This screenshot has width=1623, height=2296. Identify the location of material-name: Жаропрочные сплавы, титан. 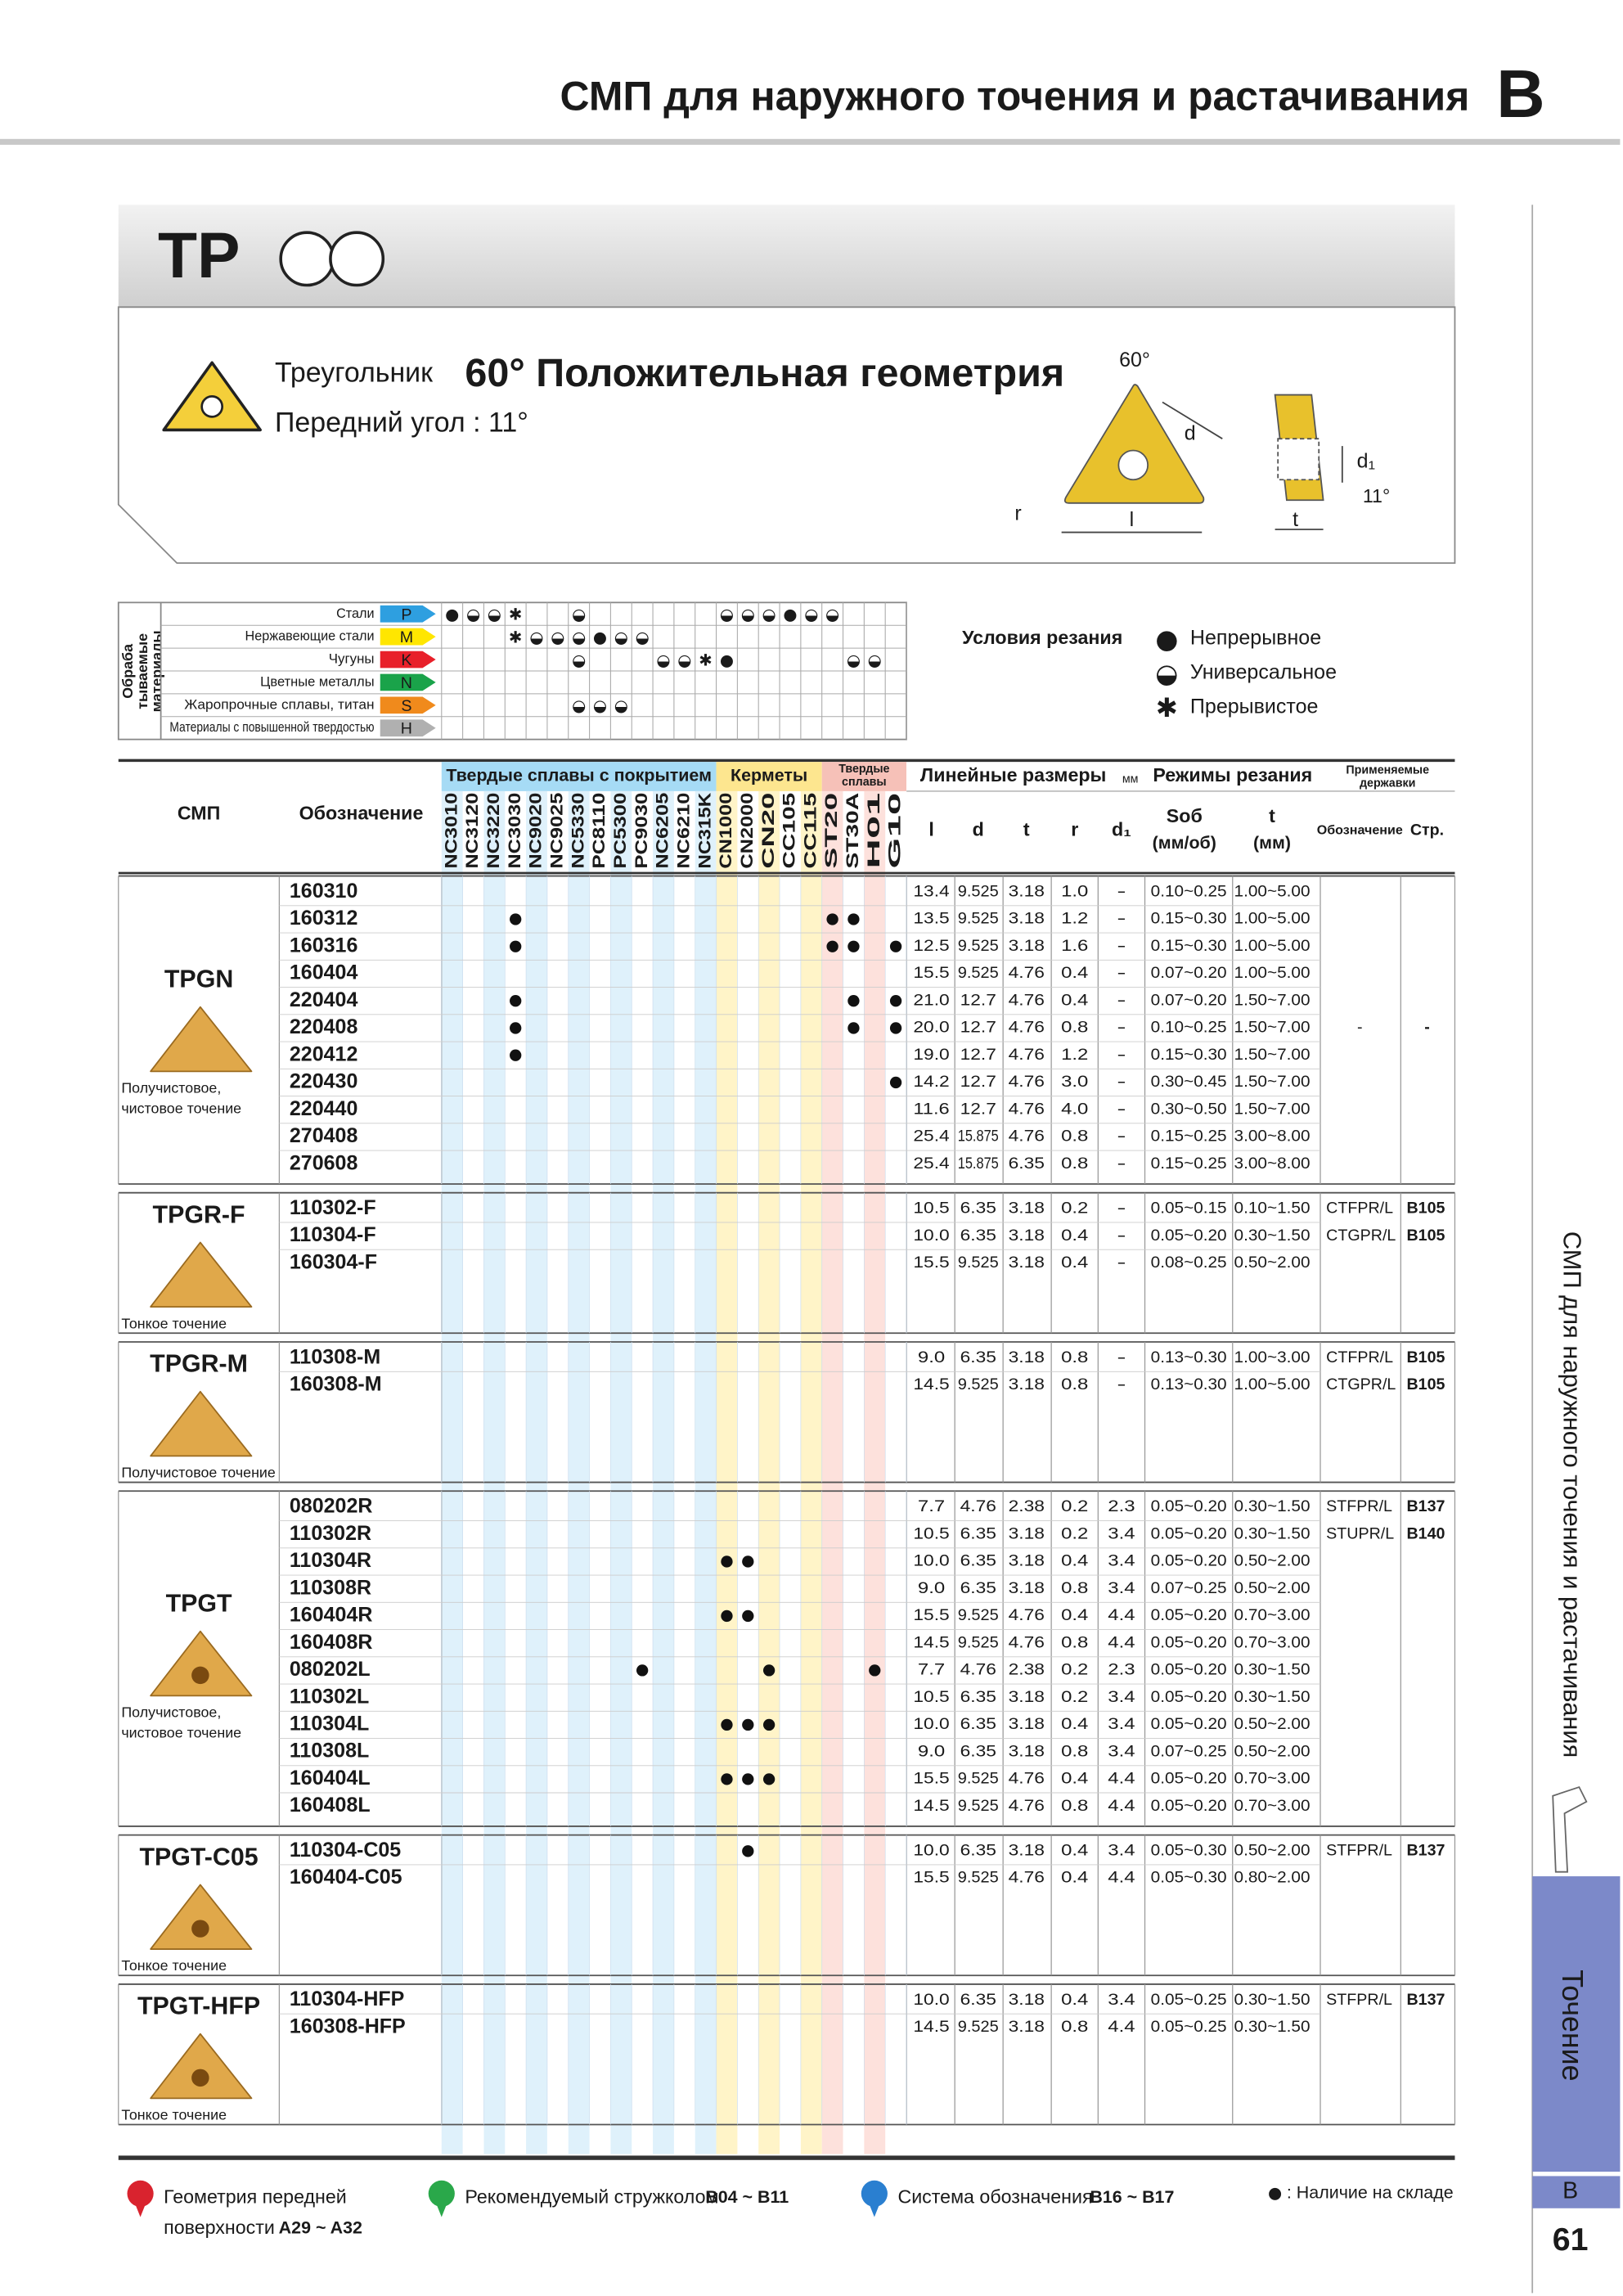
(279, 704).